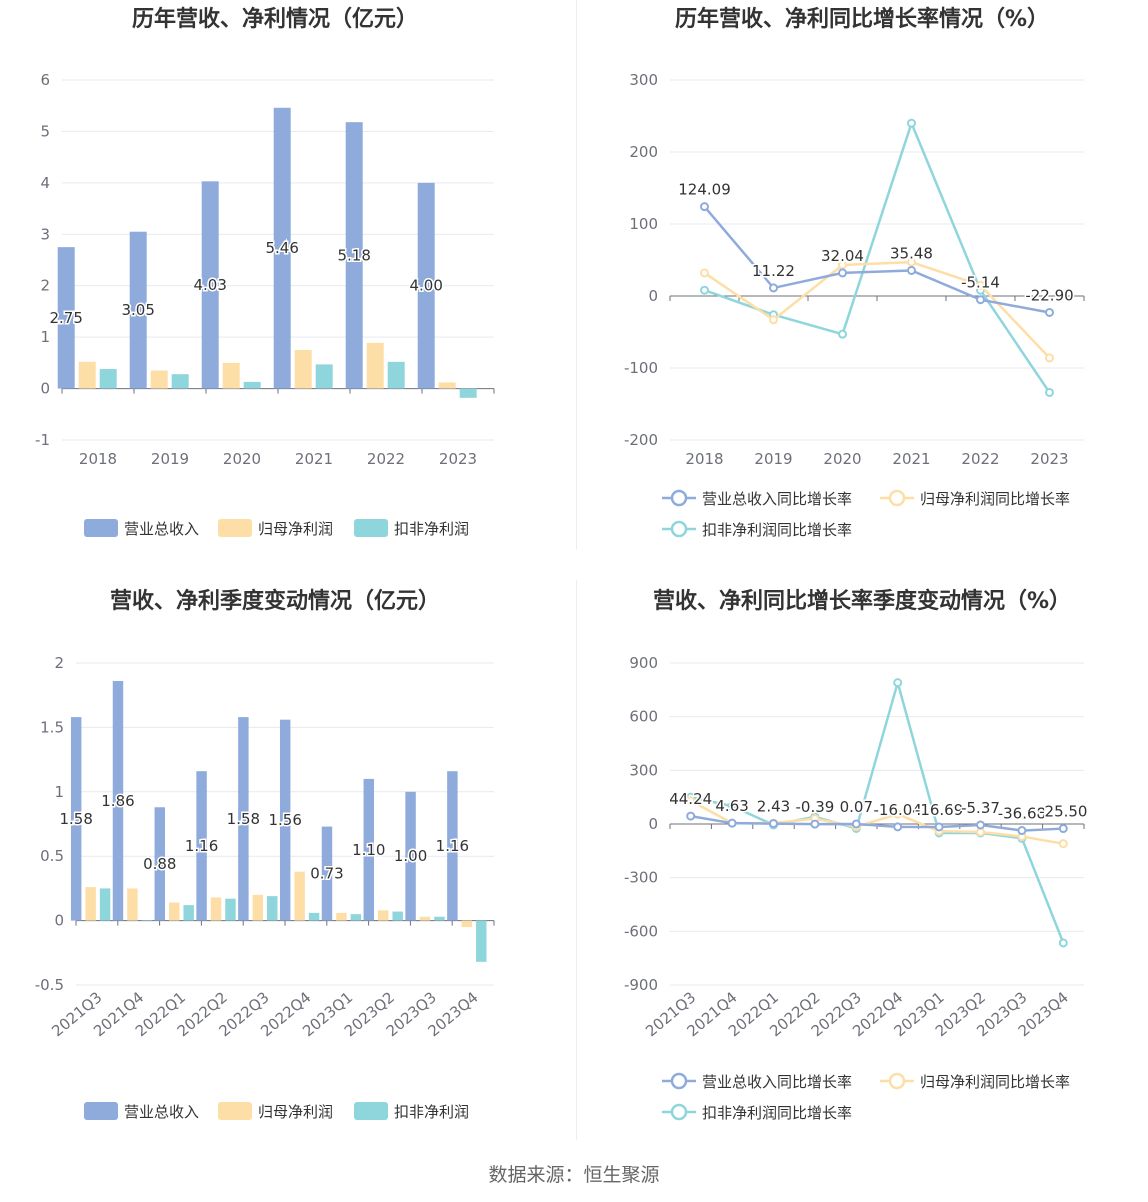  I want to click on point-value-label: -5.14, so click(980, 283).